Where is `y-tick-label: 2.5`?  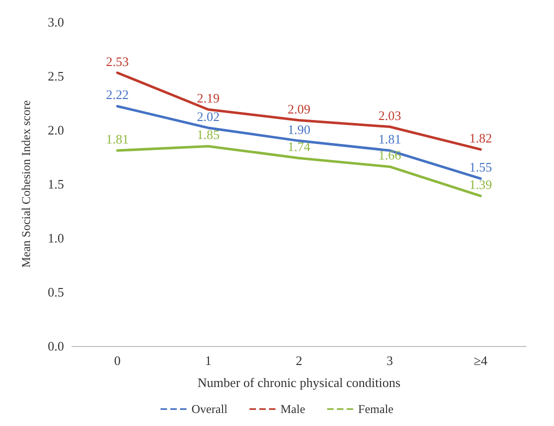 y-tick-label: 2.5 is located at coordinates (56, 76).